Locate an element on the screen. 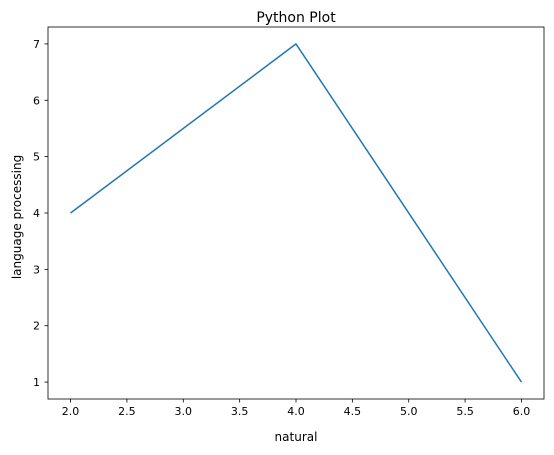  x-tick-label: 3.5 is located at coordinates (240, 411).